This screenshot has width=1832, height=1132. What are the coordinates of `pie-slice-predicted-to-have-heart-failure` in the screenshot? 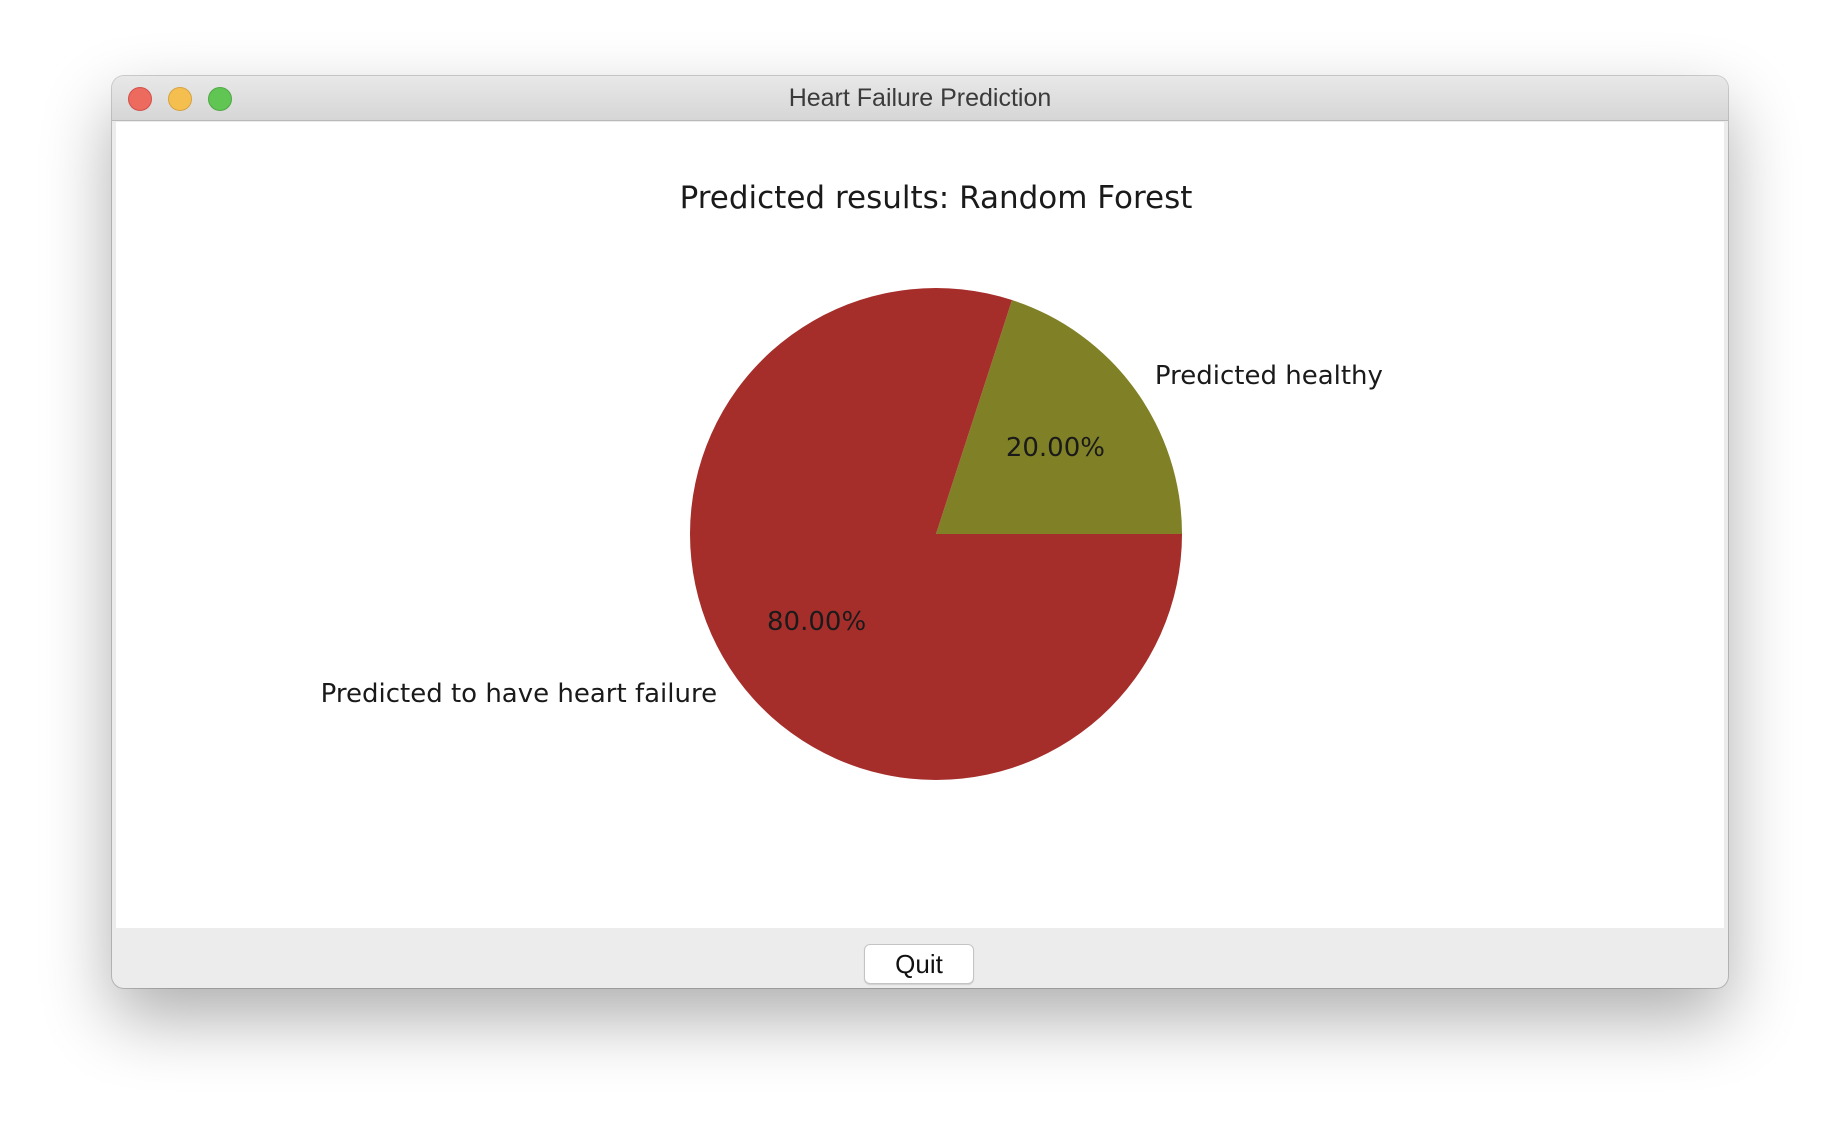 It's located at (935, 534).